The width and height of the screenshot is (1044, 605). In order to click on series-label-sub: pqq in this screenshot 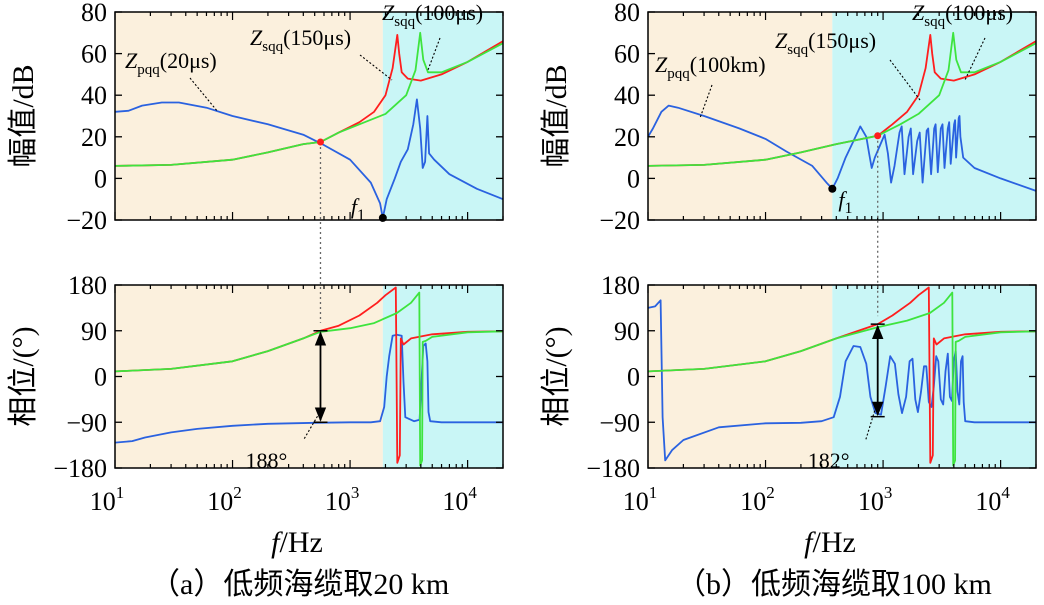, I will do `click(678, 74)`.